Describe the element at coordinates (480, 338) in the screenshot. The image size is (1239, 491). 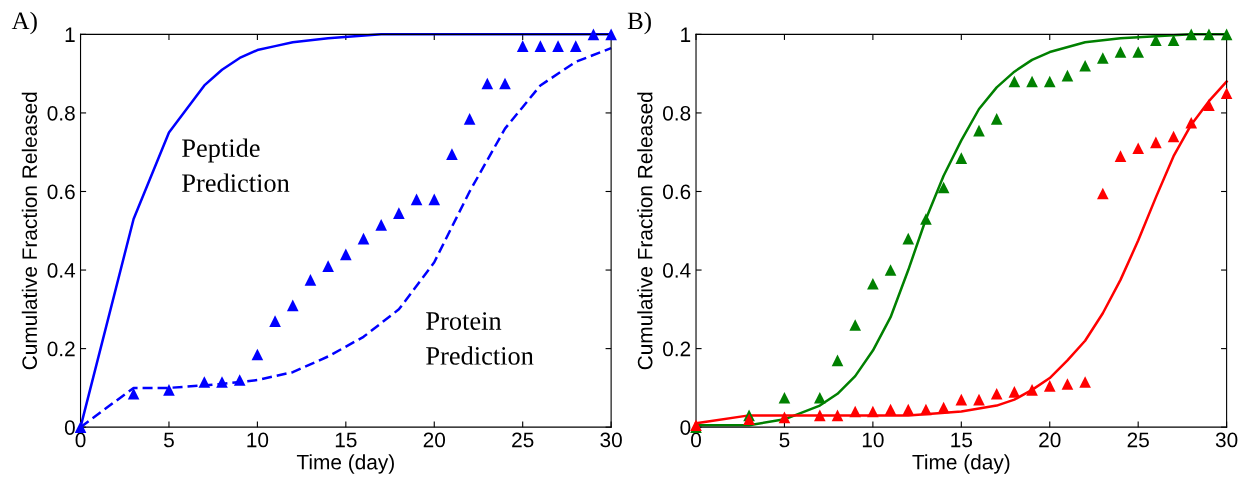
I see `annotation: Protein Prediction` at that location.